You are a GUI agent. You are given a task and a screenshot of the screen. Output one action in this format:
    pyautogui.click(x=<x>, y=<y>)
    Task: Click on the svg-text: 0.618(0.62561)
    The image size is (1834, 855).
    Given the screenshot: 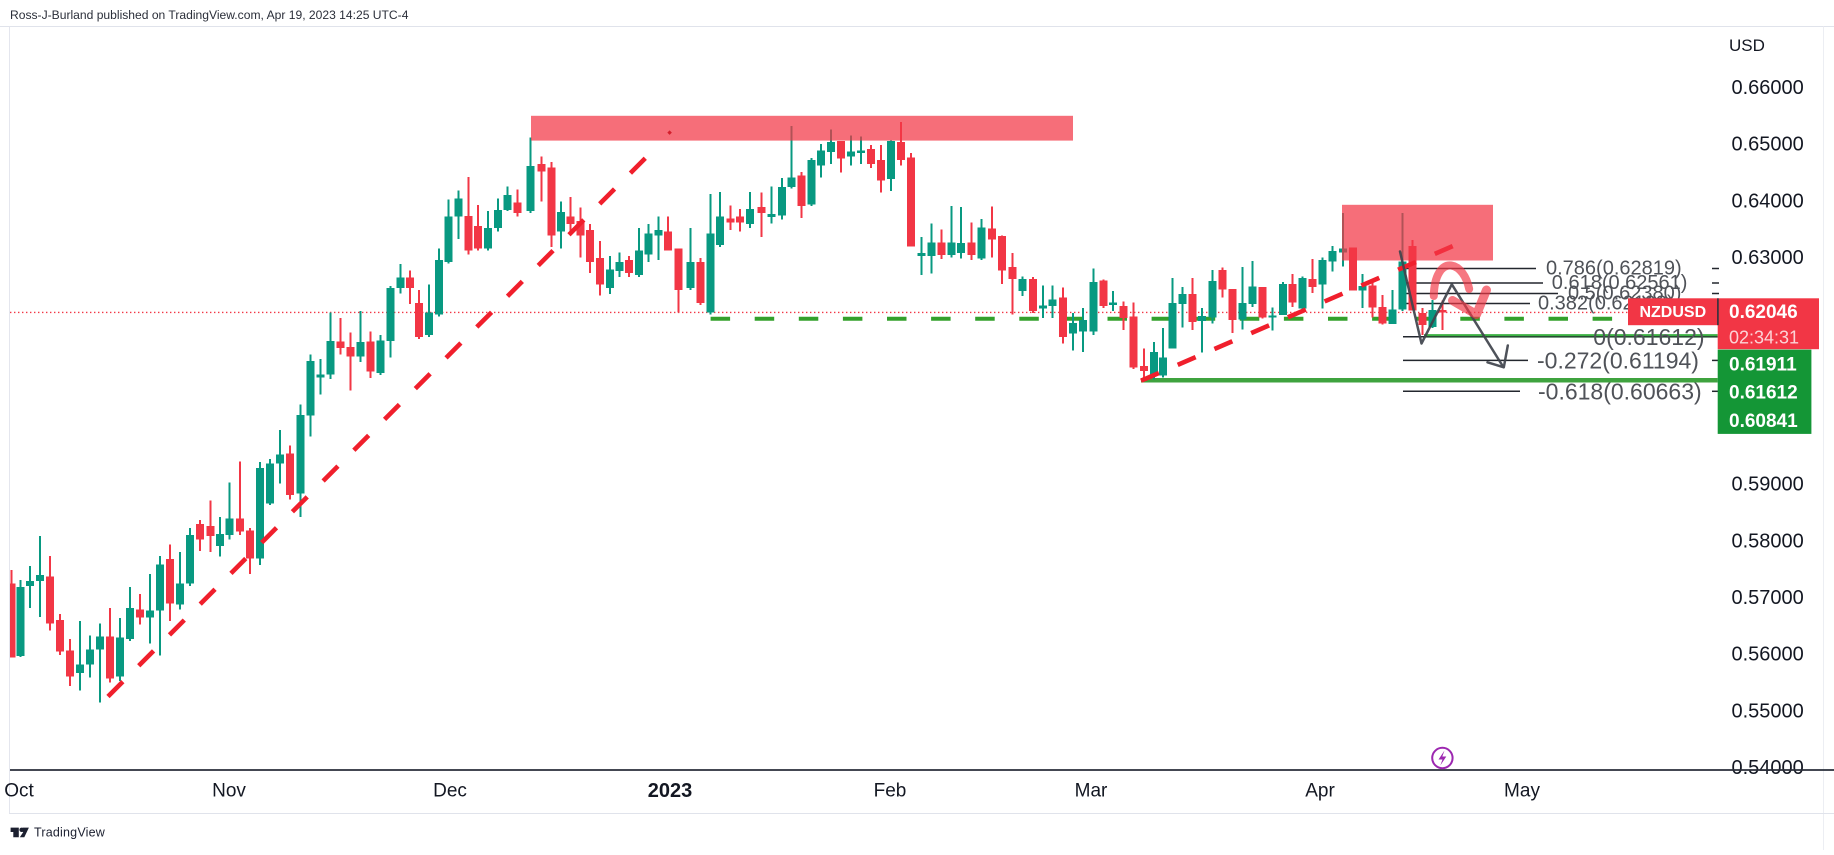 What is the action you would take?
    pyautogui.click(x=1620, y=283)
    